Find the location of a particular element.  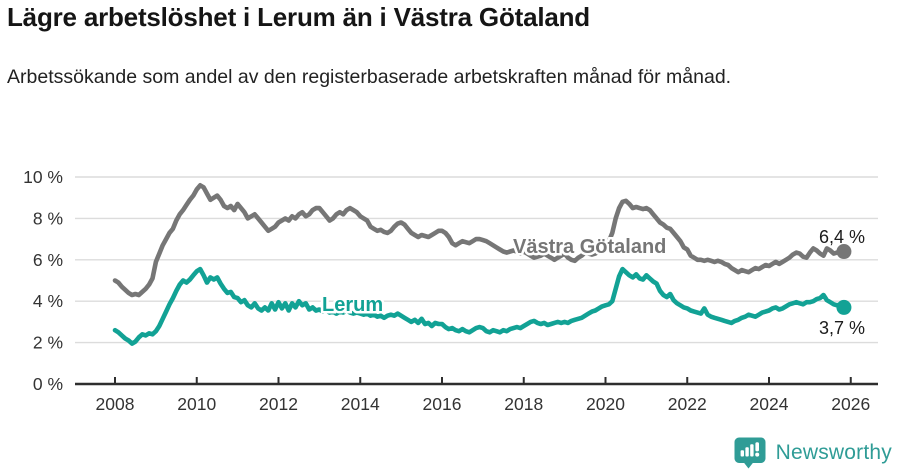

x-tick-label: 2020 is located at coordinates (605, 404).